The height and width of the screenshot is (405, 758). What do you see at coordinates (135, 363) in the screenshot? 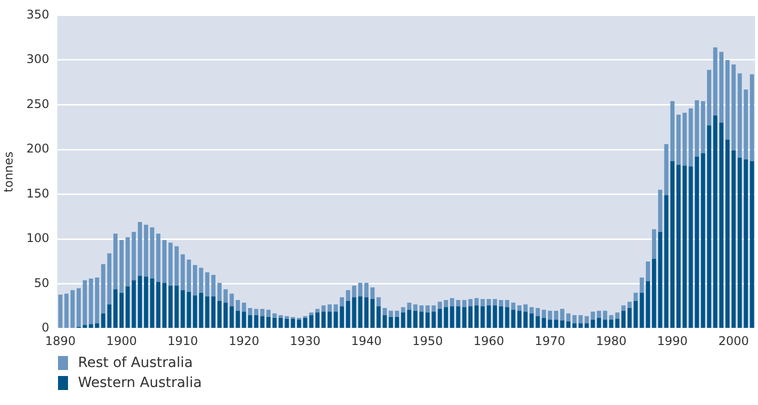
I see `legend-label: Rest of Australia` at bounding box center [135, 363].